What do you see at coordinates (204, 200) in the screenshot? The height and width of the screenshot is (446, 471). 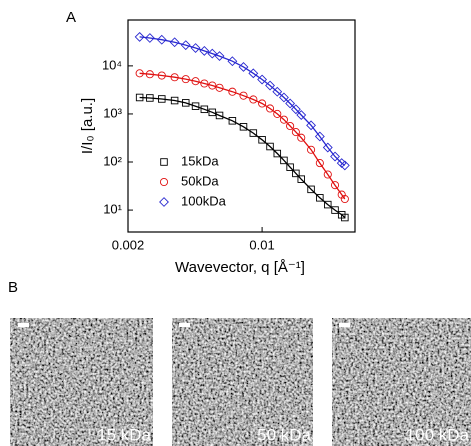 I see `legend-label: 100kDa` at bounding box center [204, 200].